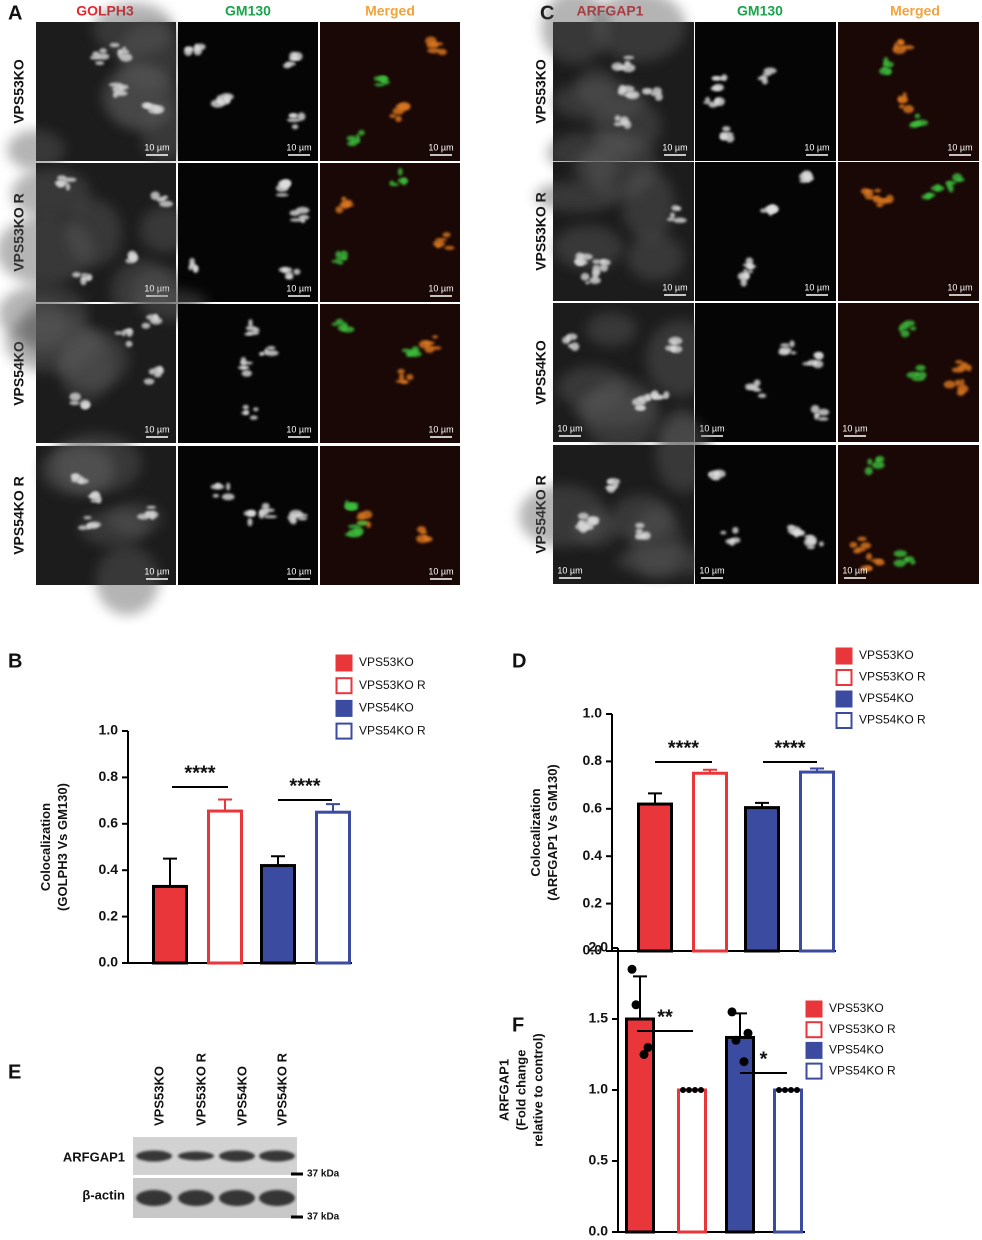 The height and width of the screenshot is (1240, 982). What do you see at coordinates (519, 661) in the screenshot?
I see `panel-letter: D` at bounding box center [519, 661].